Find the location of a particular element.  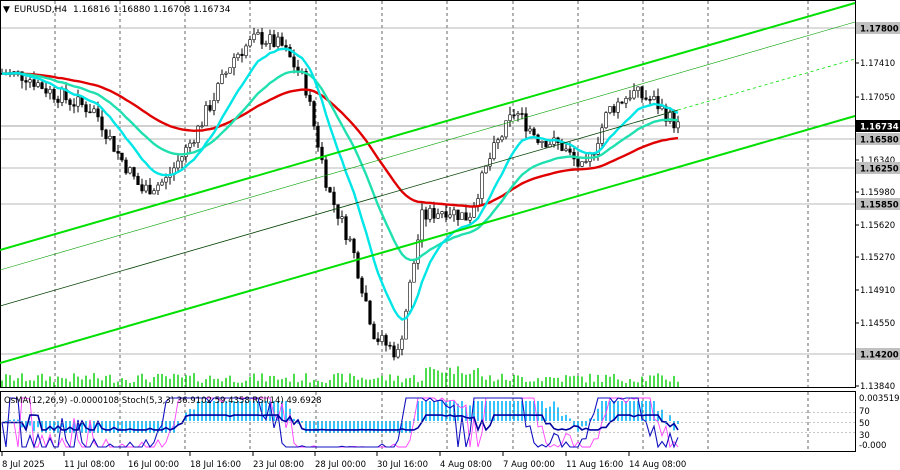

price-level-tag-text: 1.14200 is located at coordinates (879, 356).